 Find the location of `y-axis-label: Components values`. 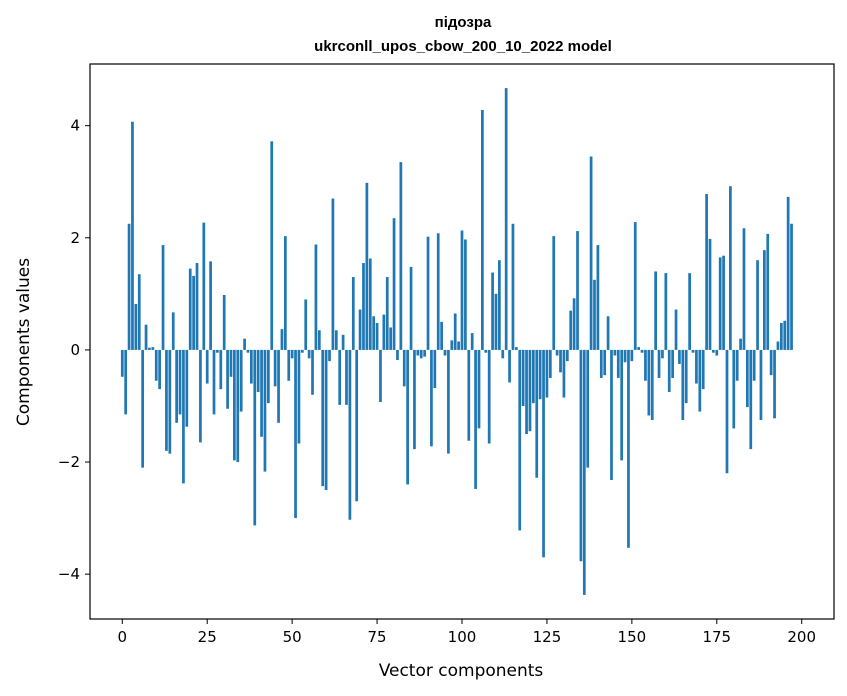

y-axis-label: Components values is located at coordinates (24, 342).